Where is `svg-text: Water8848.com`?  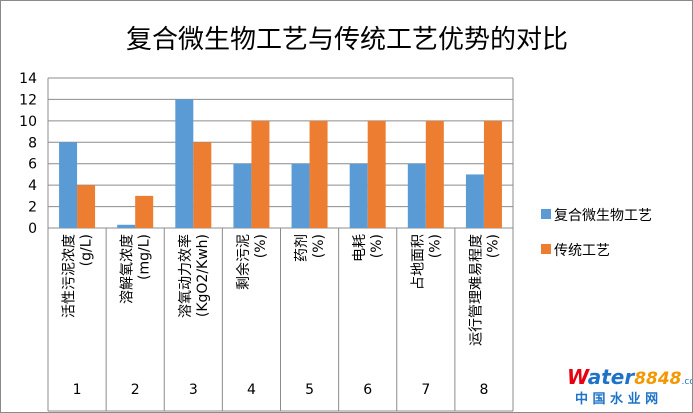 svg-text: Water8848.com is located at coordinates (629, 377).